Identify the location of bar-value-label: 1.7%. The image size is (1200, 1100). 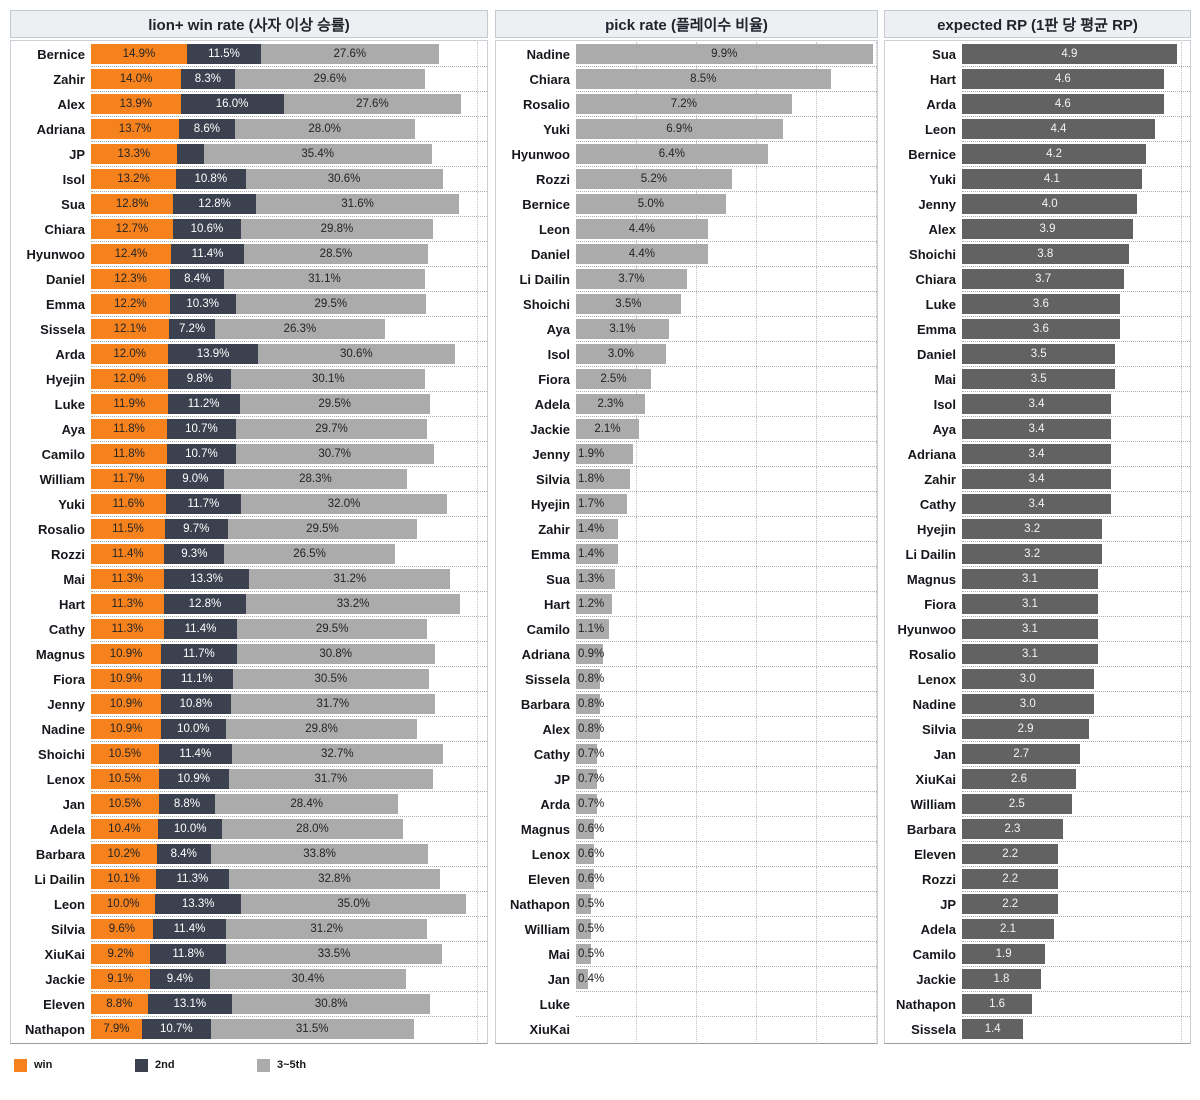
(591, 504).